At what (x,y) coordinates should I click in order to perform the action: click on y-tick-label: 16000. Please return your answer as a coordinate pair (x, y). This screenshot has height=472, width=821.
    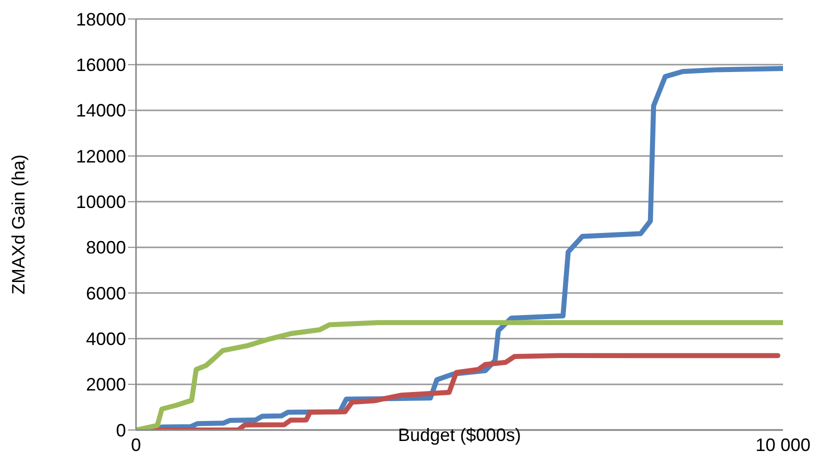
    Looking at the image, I should click on (101, 65).